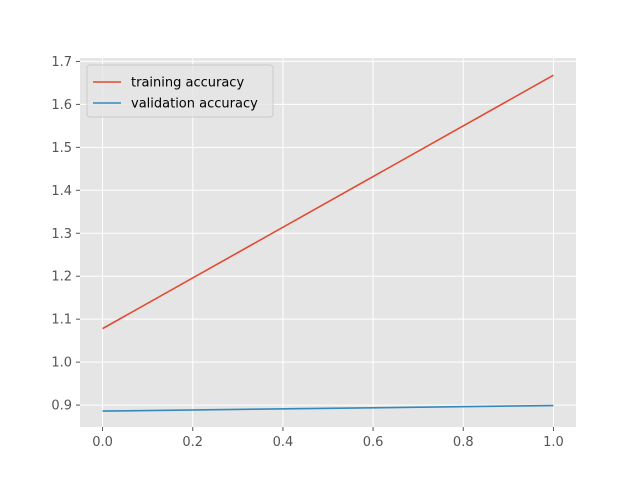 This screenshot has height=480, width=640. Describe the element at coordinates (187, 83) in the screenshot. I see `legend-label: training accuracy` at that location.